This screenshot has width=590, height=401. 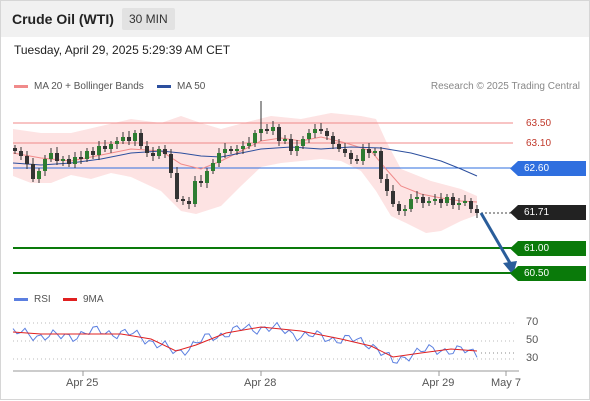 What do you see at coordinates (548, 273) in the screenshot?
I see `level-tag-60-50: 60.50` at bounding box center [548, 273].